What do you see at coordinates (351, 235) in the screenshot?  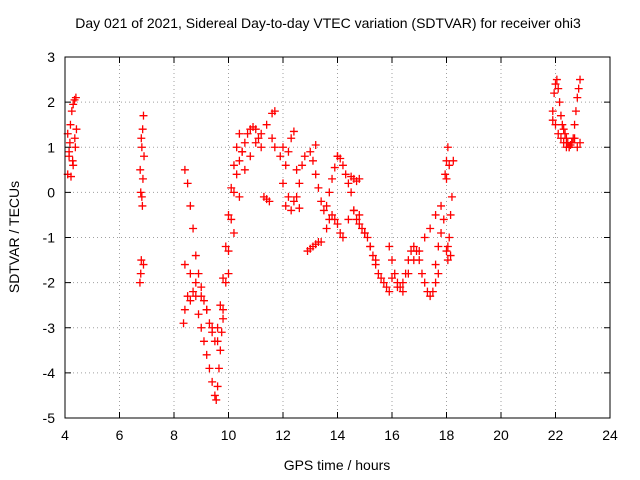 I see `series-seg-14-low` at bounding box center [351, 235].